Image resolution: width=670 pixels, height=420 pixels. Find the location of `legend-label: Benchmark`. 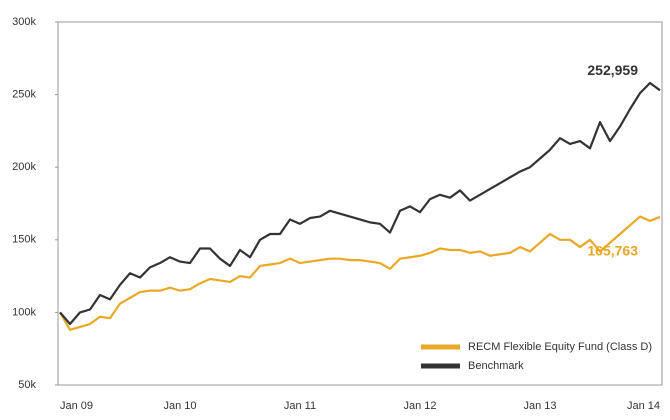

legend-label: Benchmark is located at coordinates (496, 366).